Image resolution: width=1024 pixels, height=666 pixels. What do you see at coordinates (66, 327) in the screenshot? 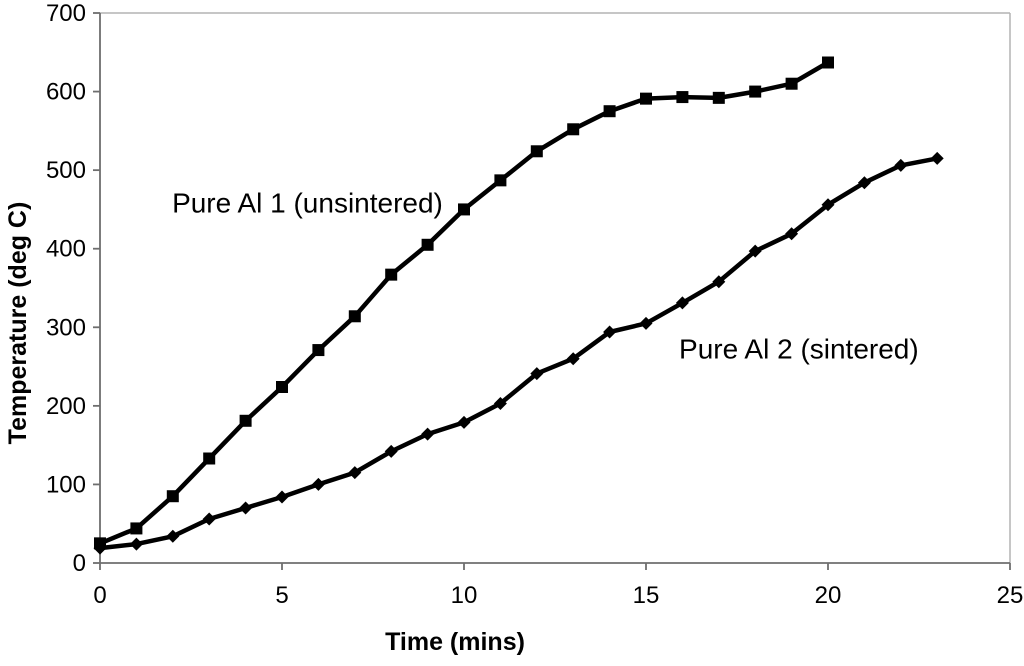
I see `y-tick-label: 300` at bounding box center [66, 327].